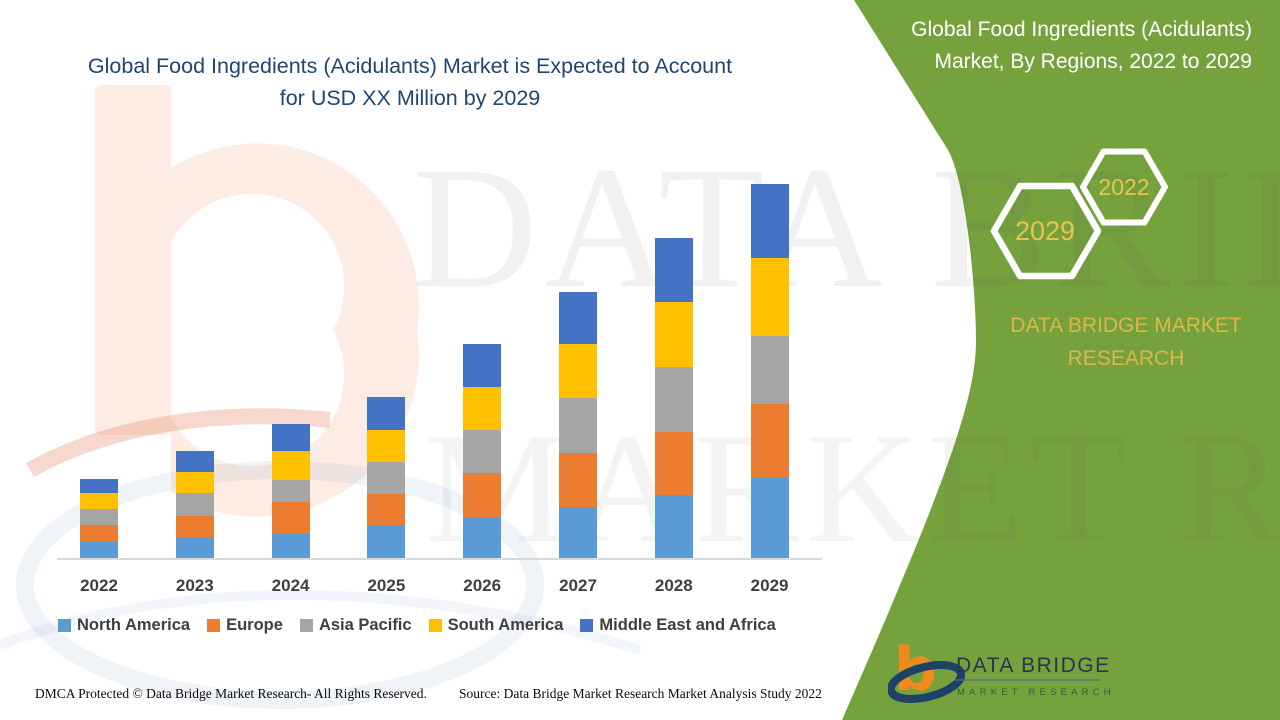 The width and height of the screenshot is (1280, 720). I want to click on watermark-b-stem, so click(133, 260).